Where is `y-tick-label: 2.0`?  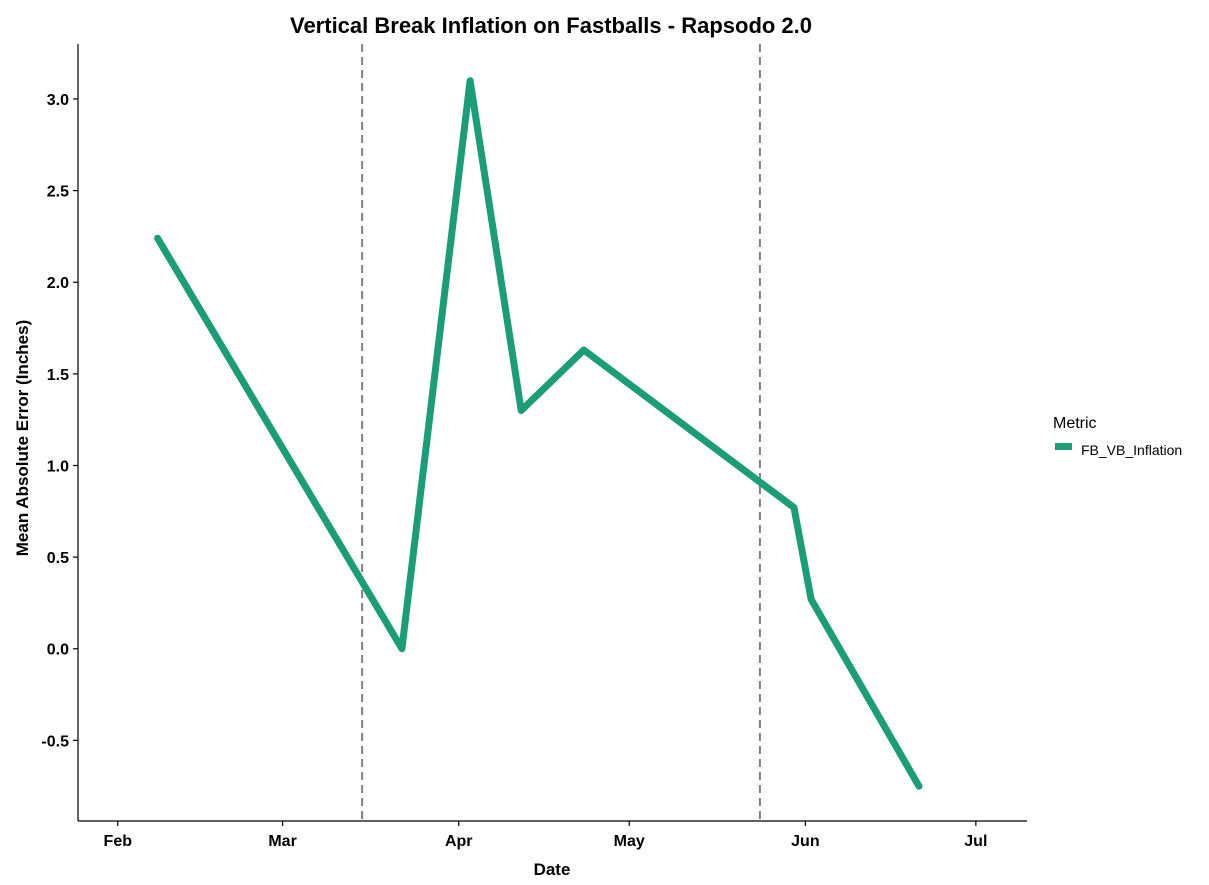
y-tick-label: 2.0 is located at coordinates (58, 283).